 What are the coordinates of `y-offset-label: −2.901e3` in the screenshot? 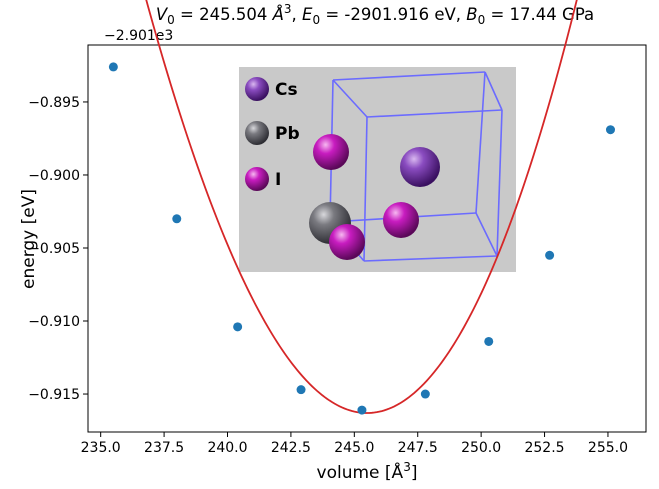 It's located at (138, 36).